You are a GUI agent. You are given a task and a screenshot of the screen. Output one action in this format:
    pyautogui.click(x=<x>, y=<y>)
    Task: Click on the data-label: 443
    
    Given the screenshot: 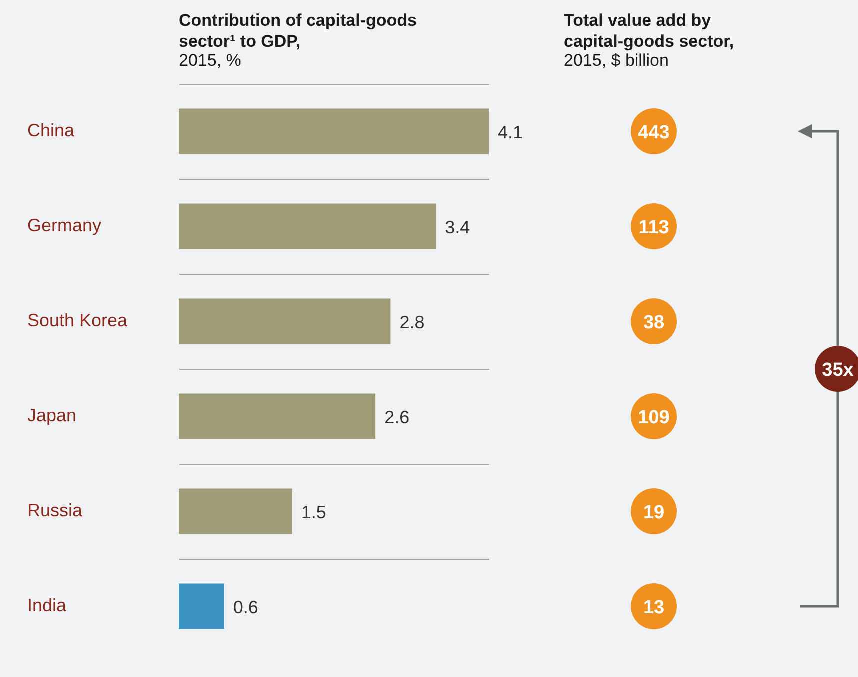 What is the action you would take?
    pyautogui.click(x=654, y=133)
    